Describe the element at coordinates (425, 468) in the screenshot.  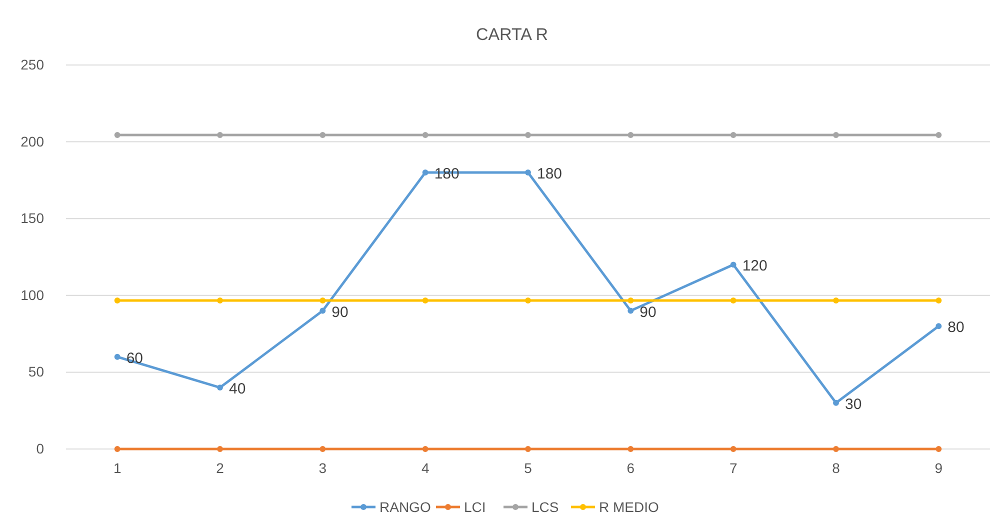
I see `x-tick-label: 4` at that location.